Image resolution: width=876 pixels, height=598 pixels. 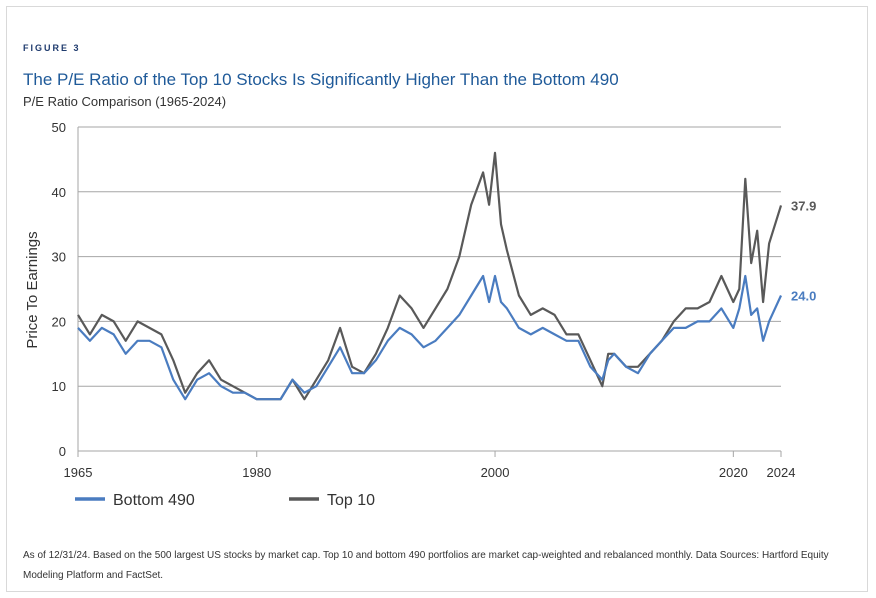 What do you see at coordinates (32, 289) in the screenshot?
I see `y-axis-label: Price To Earnings` at bounding box center [32, 289].